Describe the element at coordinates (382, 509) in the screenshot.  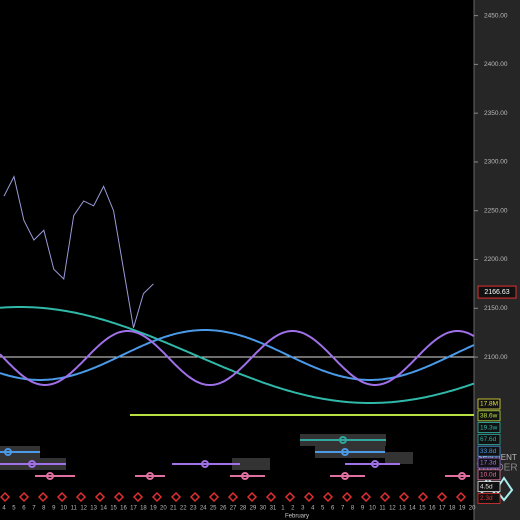
I see `x-tick-label: 11` at that location.